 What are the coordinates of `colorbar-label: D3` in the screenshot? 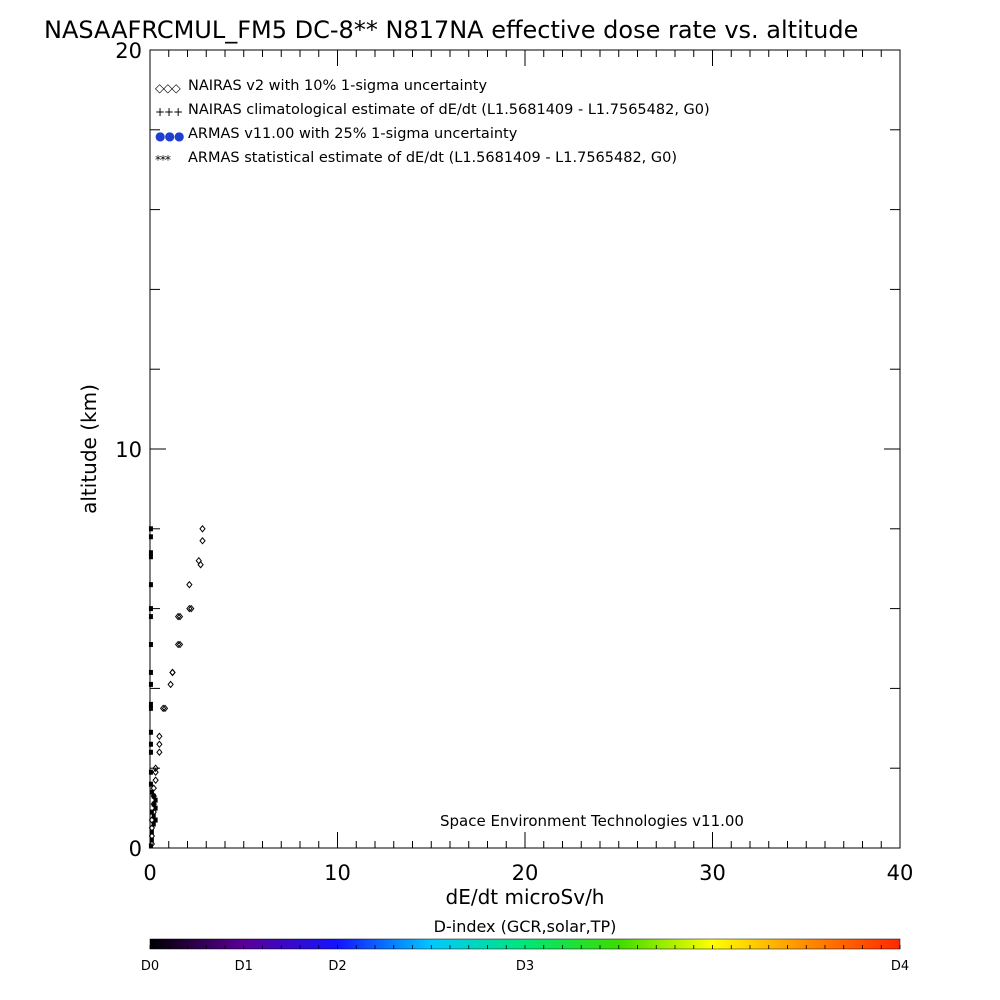 It's located at (525, 966).